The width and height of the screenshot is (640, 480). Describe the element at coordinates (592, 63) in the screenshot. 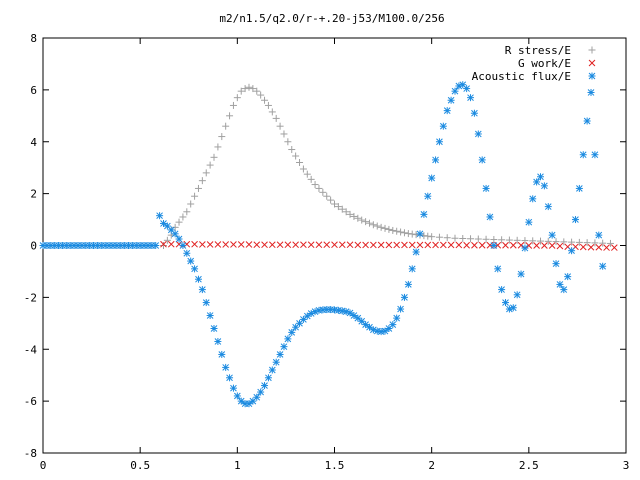

I see `legend-marker` at that location.